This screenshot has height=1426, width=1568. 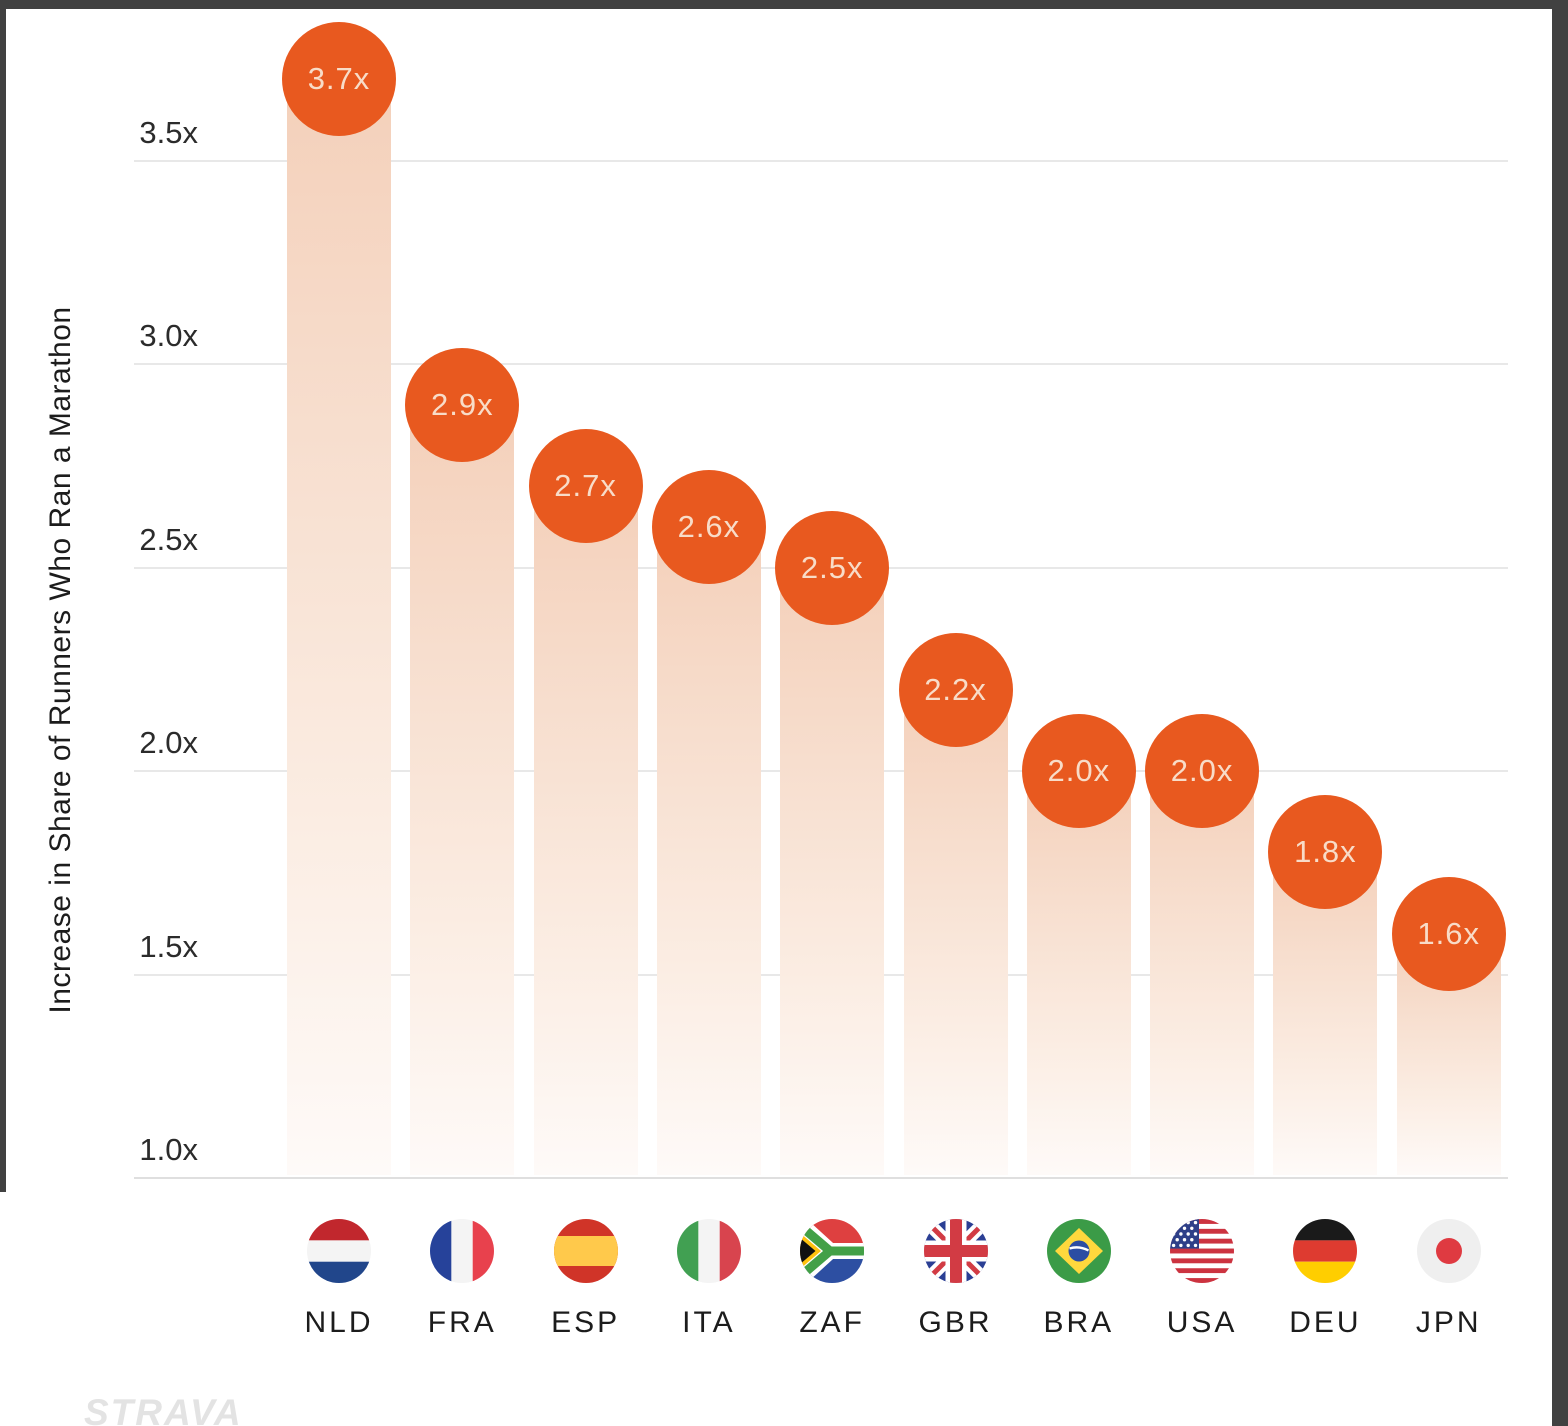 What do you see at coordinates (821, 1178) in the screenshot?
I see `gridline-1.0x` at bounding box center [821, 1178].